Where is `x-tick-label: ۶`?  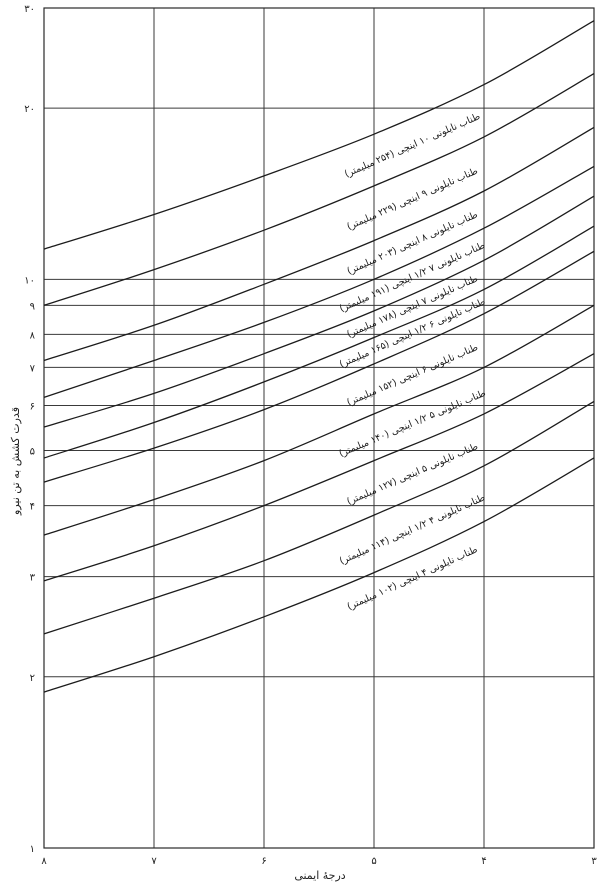
x-tick-label: ۶ is located at coordinates (263, 861).